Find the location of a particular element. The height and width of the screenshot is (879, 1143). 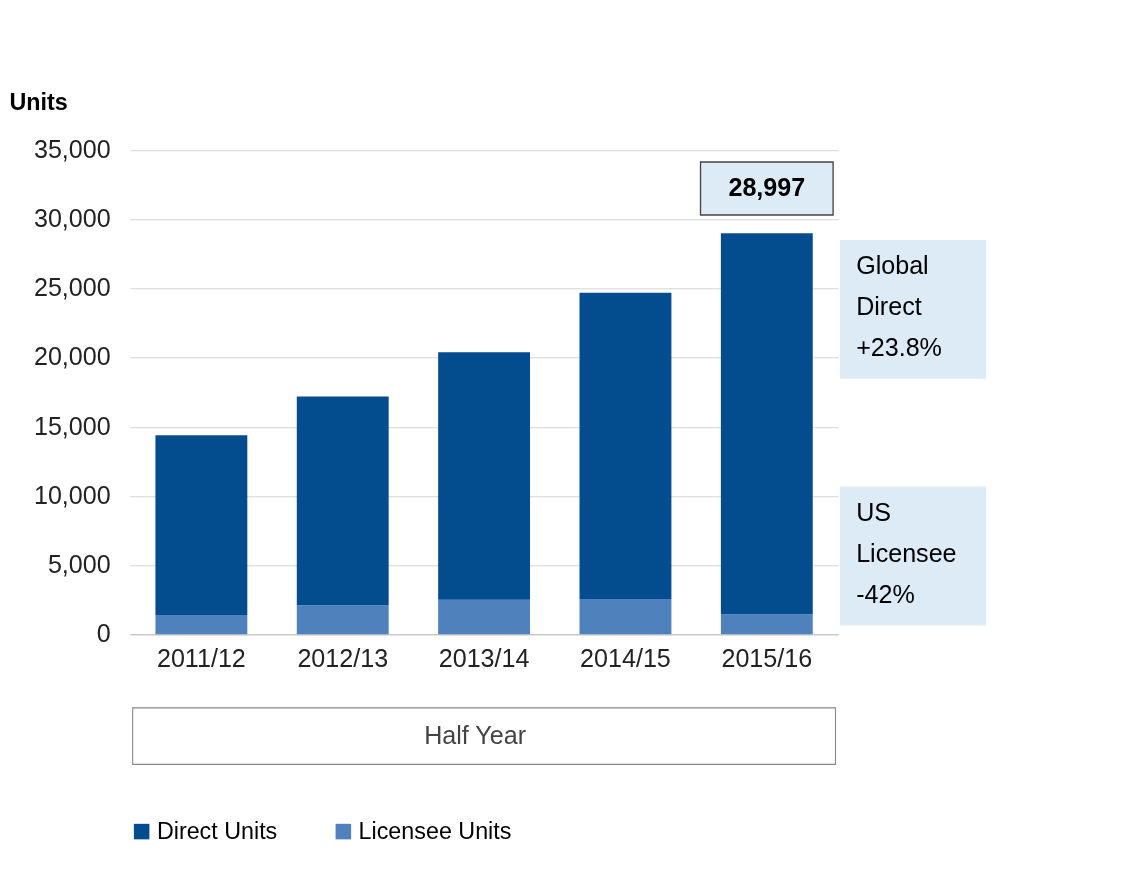

legend-label: Licensee Units is located at coordinates (435, 830).